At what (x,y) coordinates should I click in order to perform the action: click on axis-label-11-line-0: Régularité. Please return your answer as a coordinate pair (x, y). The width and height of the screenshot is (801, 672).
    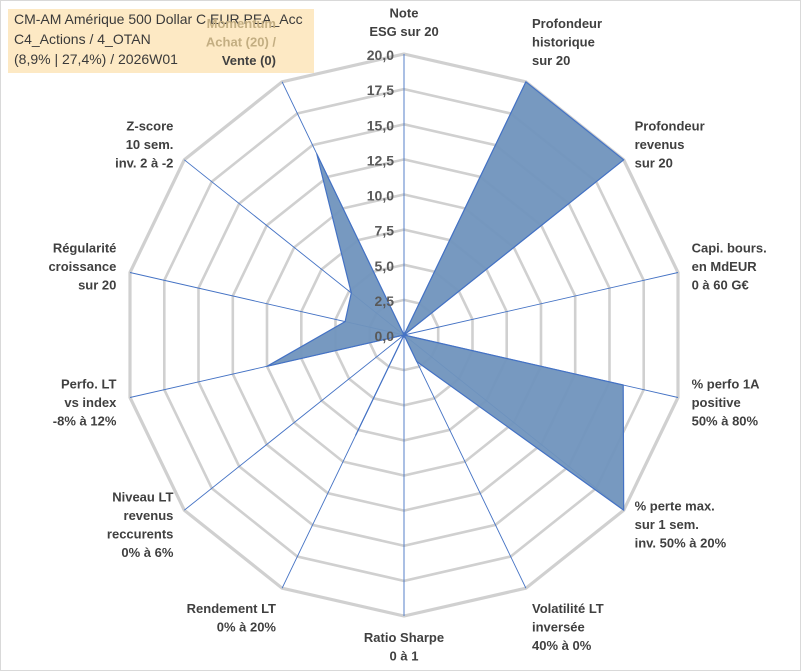
    Looking at the image, I should click on (85, 248).